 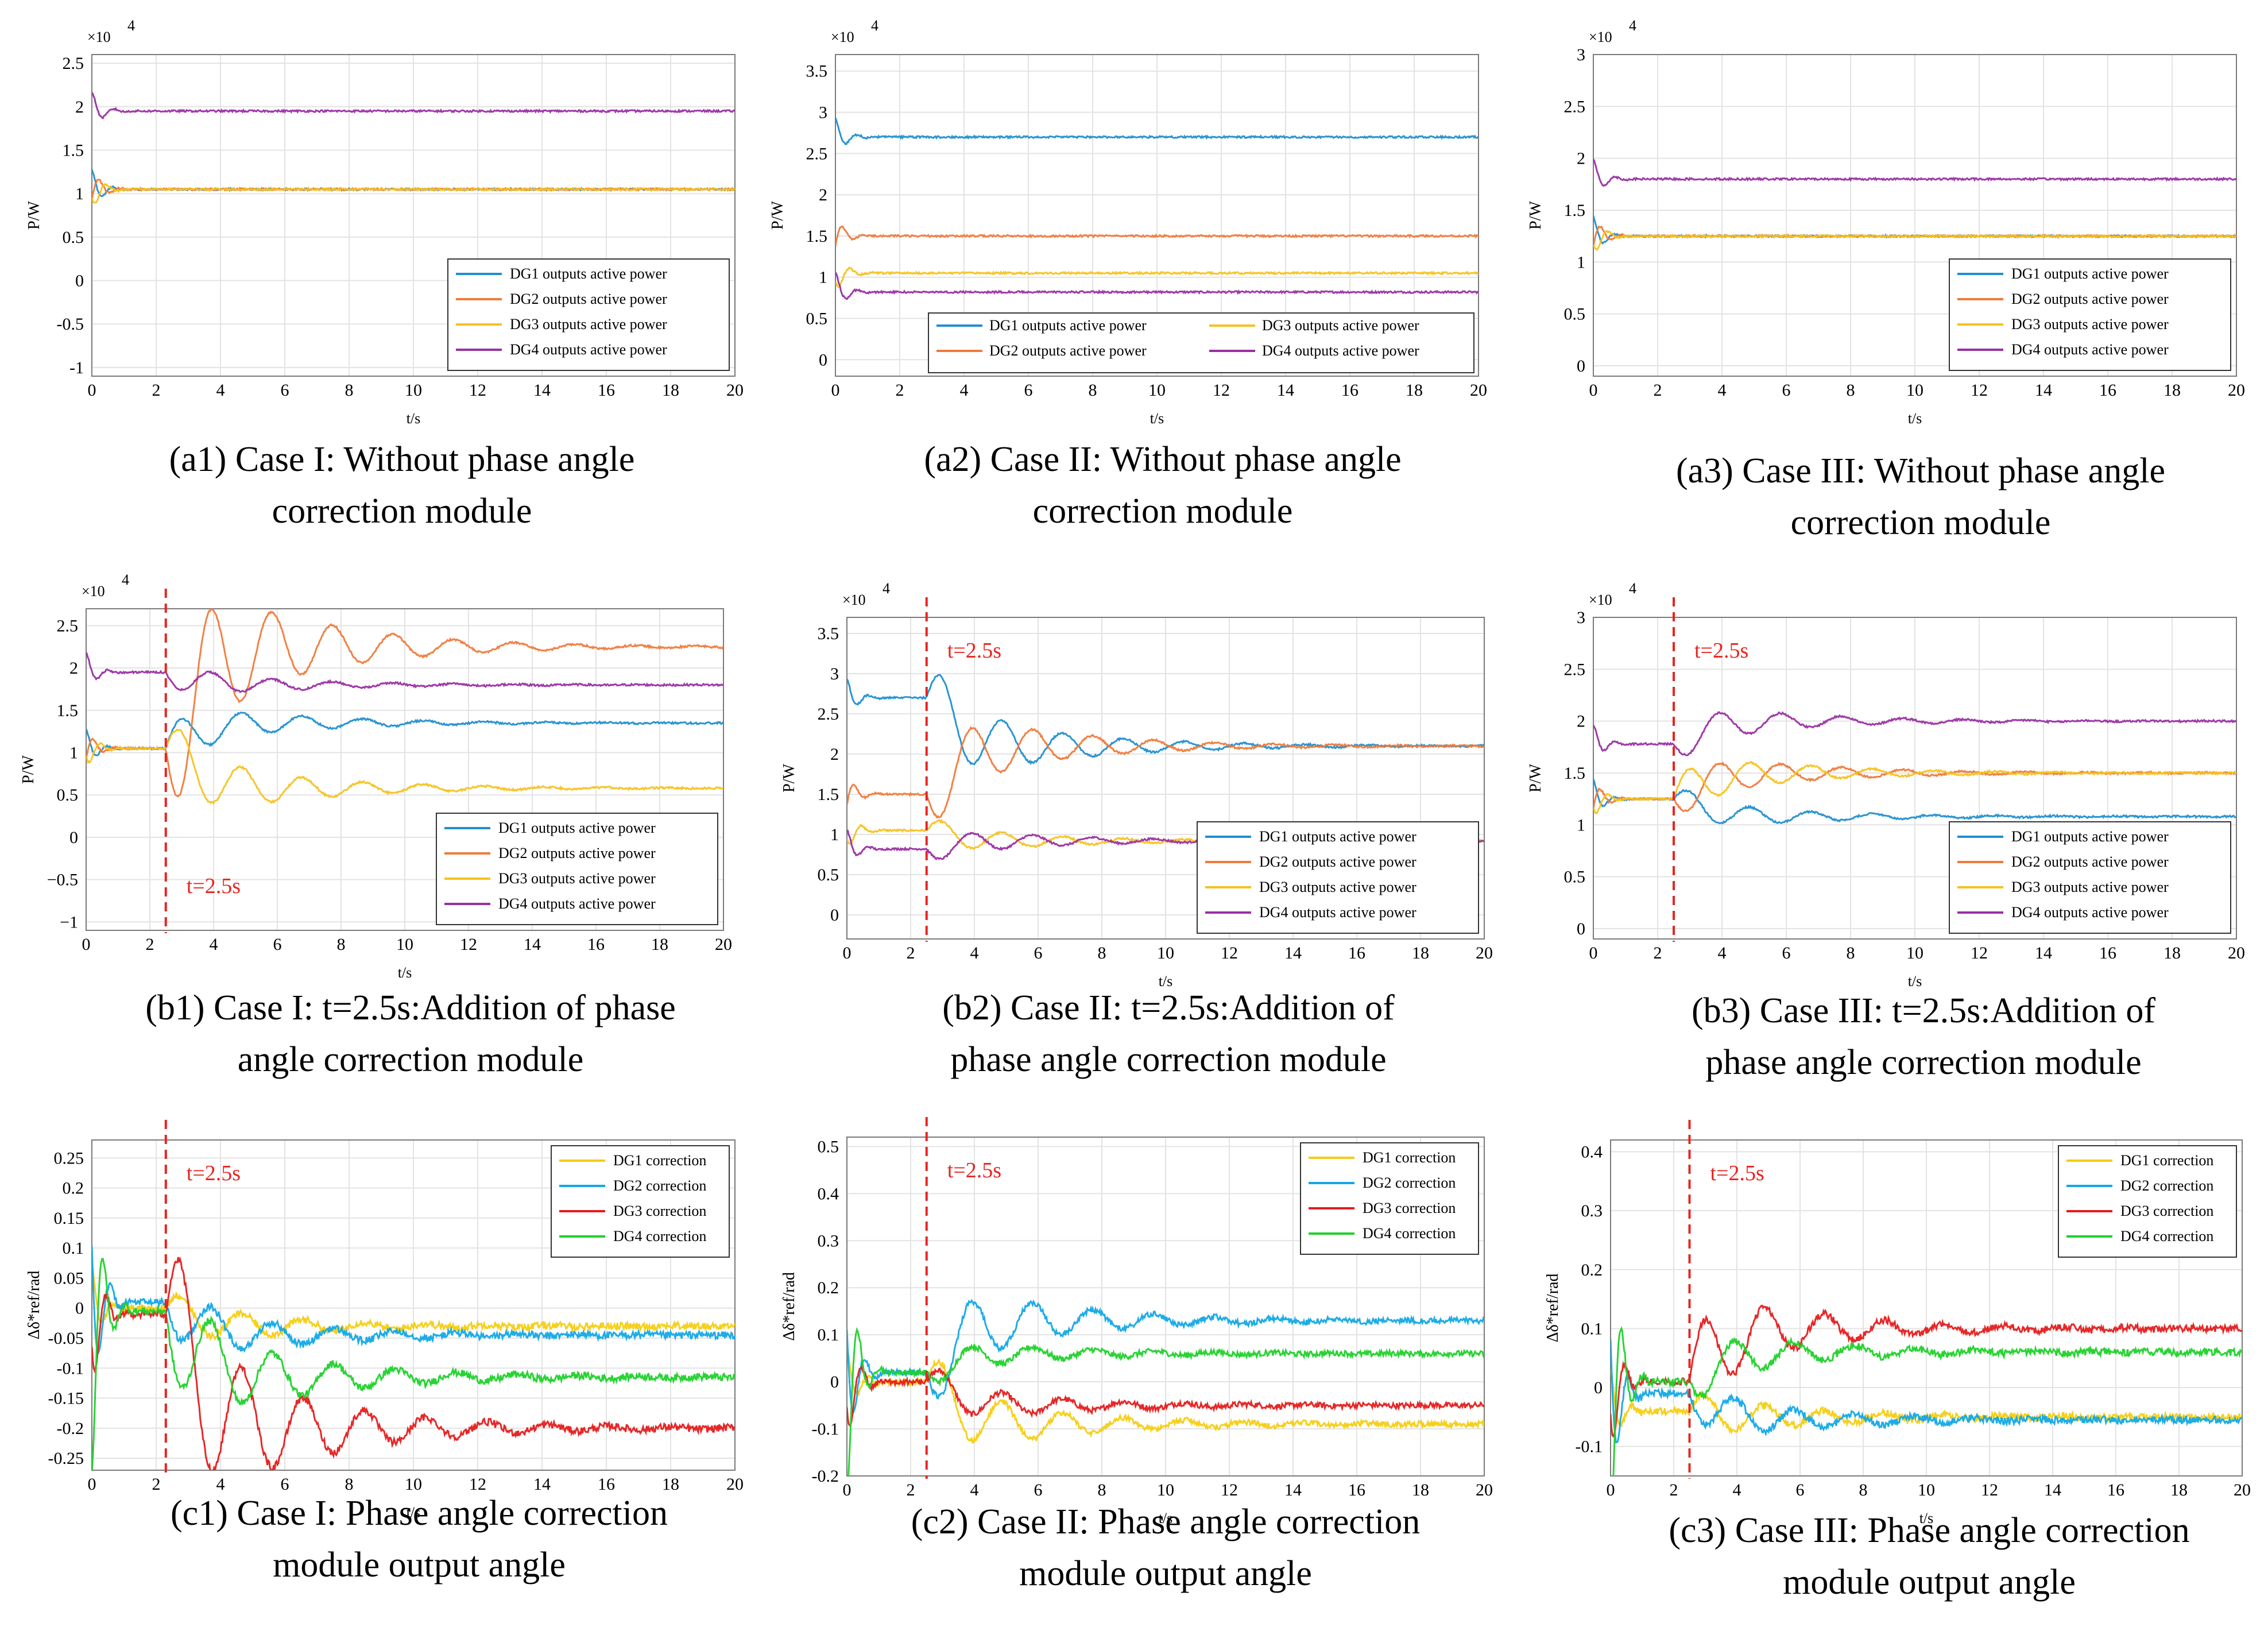 What do you see at coordinates (1575, 773) in the screenshot?
I see `y-tick-label: 1.5` at bounding box center [1575, 773].